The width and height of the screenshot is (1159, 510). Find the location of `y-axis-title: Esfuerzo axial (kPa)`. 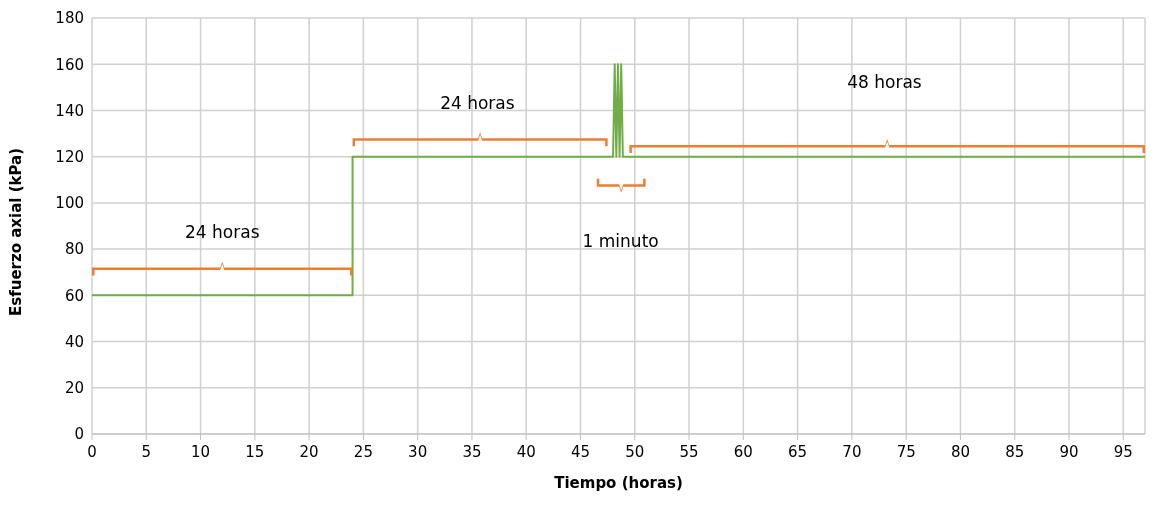

y-axis-title: Esfuerzo axial (kPa) is located at coordinates (16, 231).